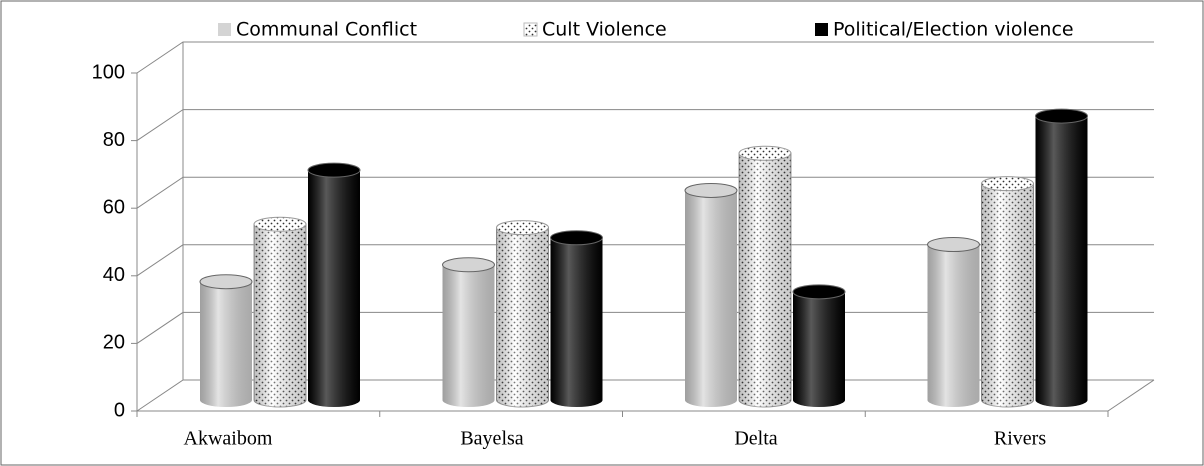 The width and height of the screenshot is (1204, 466). I want to click on x-tick-label: Rivers, so click(1020, 439).